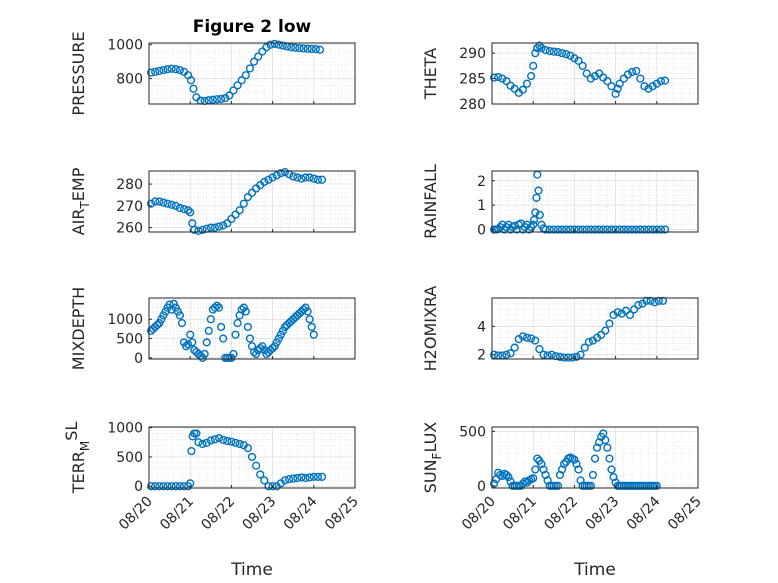  I want to click on y-tick-label: 500, so click(472, 432).